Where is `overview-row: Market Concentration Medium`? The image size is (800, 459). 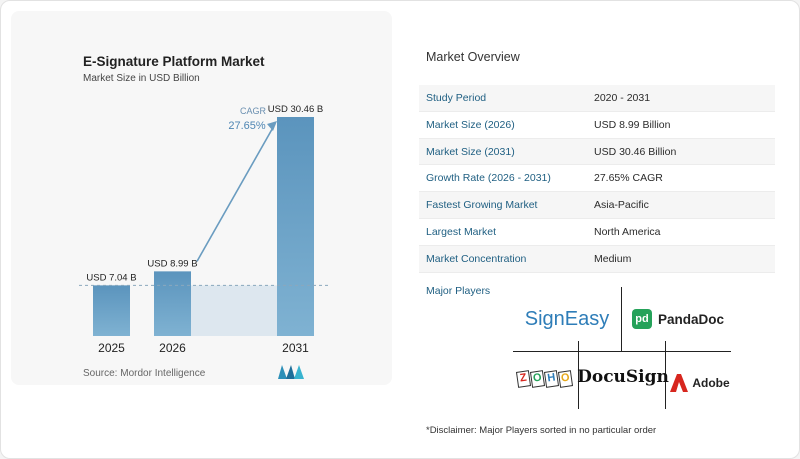
overview-row: Market Concentration Medium is located at coordinates (597, 259).